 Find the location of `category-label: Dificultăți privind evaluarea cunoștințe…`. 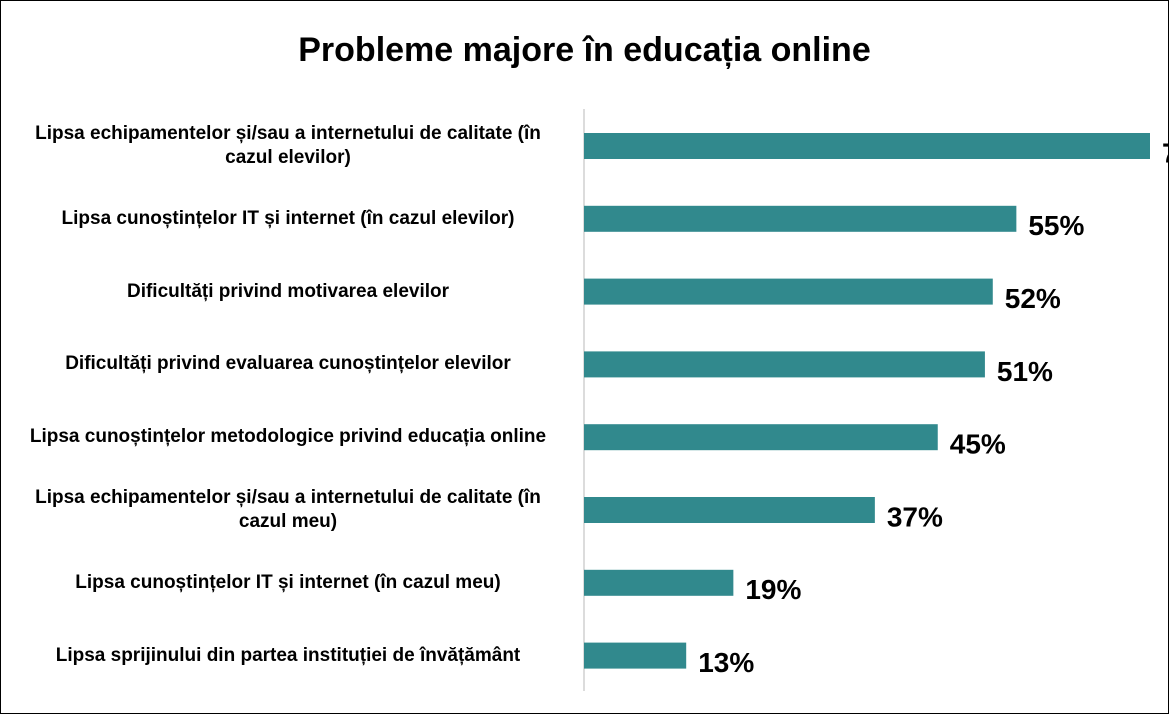

category-label: Dificultăți privind evaluarea cunoștințe… is located at coordinates (288, 364).